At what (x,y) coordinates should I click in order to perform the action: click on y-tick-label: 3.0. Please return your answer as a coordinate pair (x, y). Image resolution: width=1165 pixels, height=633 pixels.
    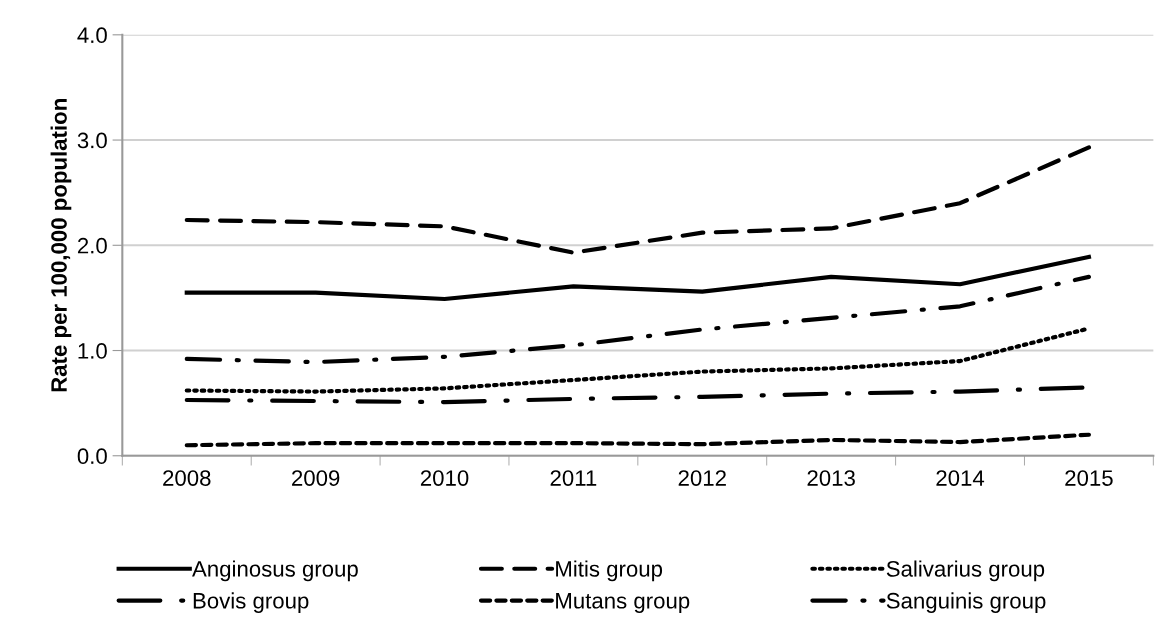
    Looking at the image, I should click on (92, 140).